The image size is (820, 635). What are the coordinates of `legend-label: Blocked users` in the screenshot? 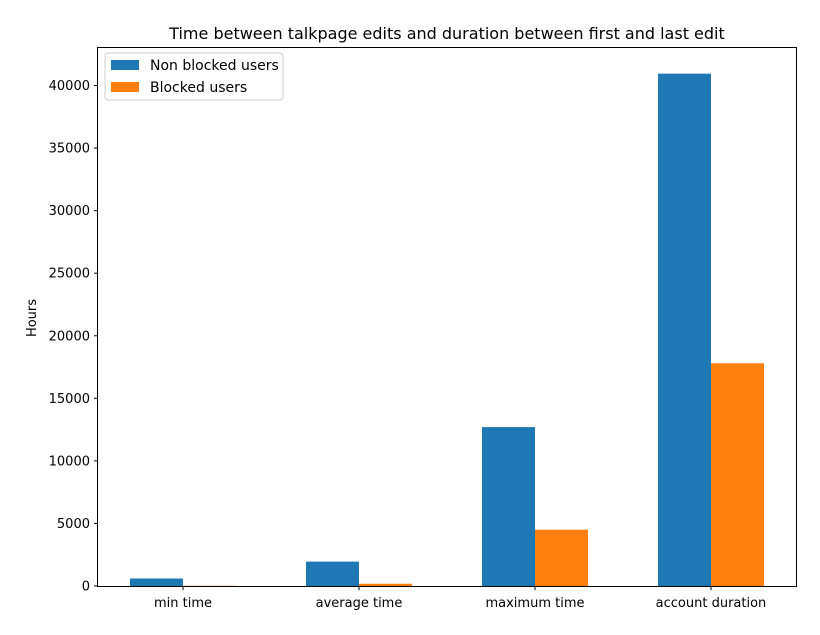 It's located at (198, 88).